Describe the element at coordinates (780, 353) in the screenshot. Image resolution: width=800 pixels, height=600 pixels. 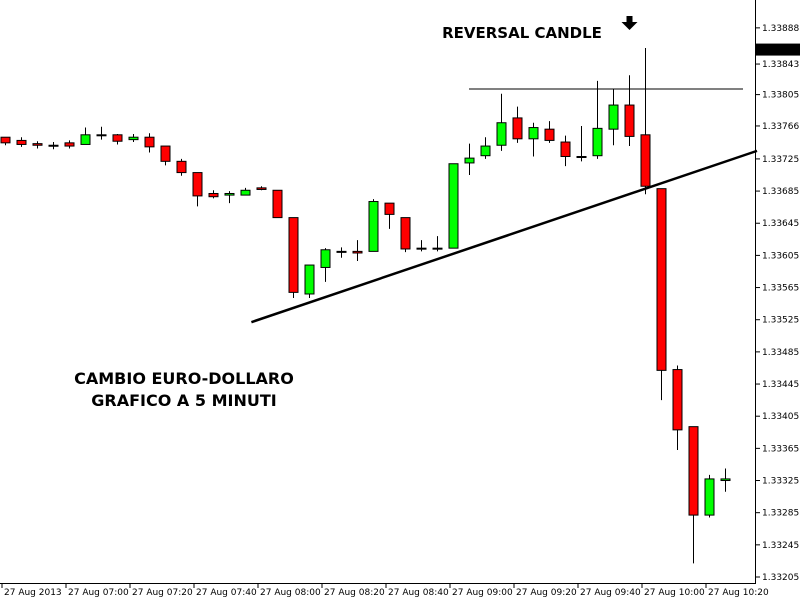
I see `y-tick-label: 1.33485` at that location.